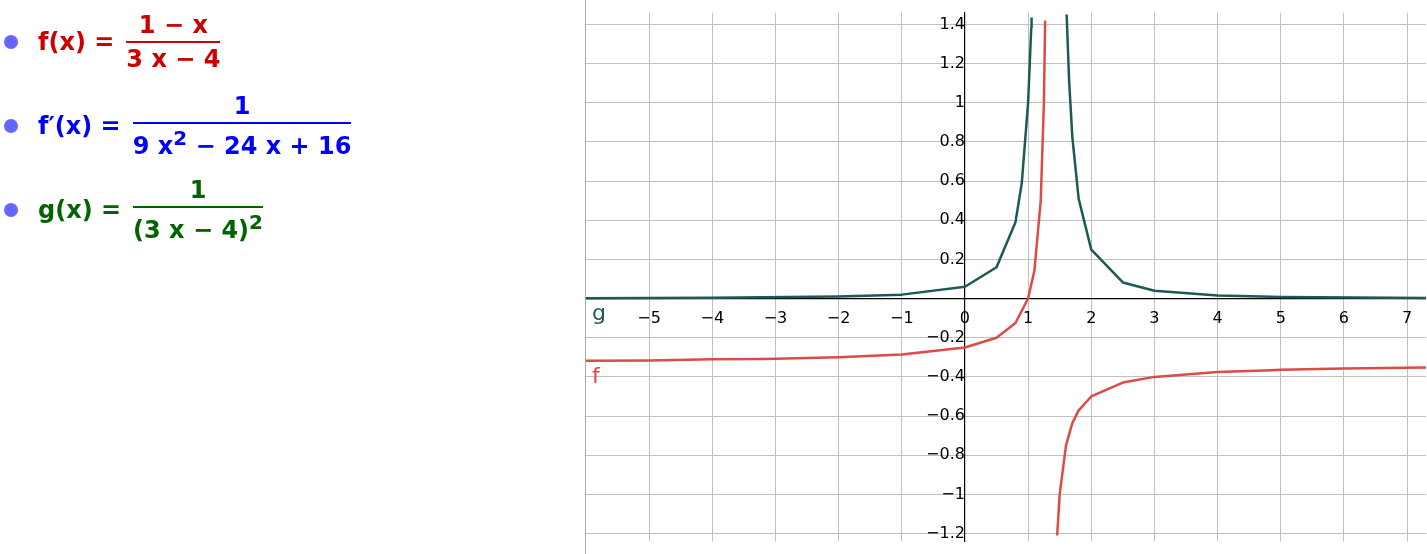 This screenshot has width=1427, height=554. What do you see at coordinates (1407, 318) in the screenshot?
I see `x-tick-label: 7` at bounding box center [1407, 318].